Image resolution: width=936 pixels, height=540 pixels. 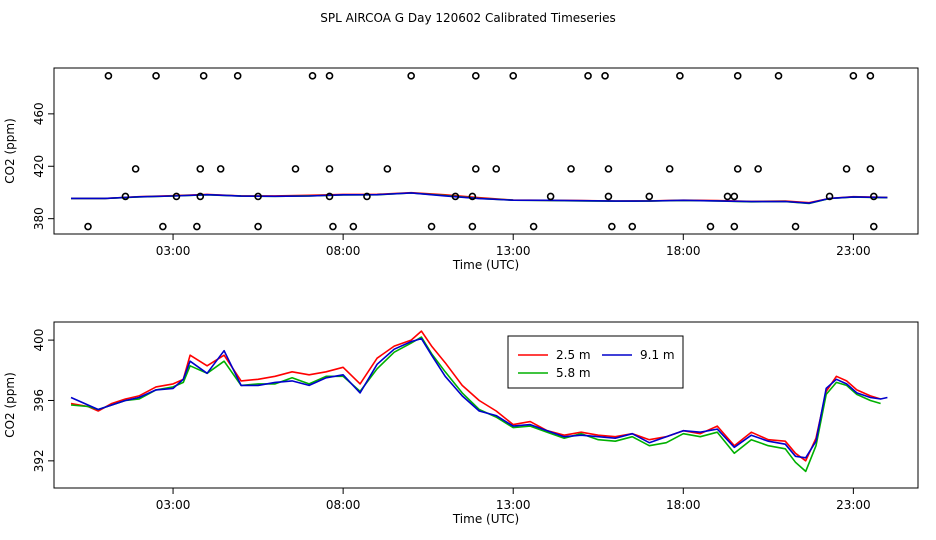 I want to click on legend: 2.5 m 5.8 m 9.1 m, so click(x=595, y=362).